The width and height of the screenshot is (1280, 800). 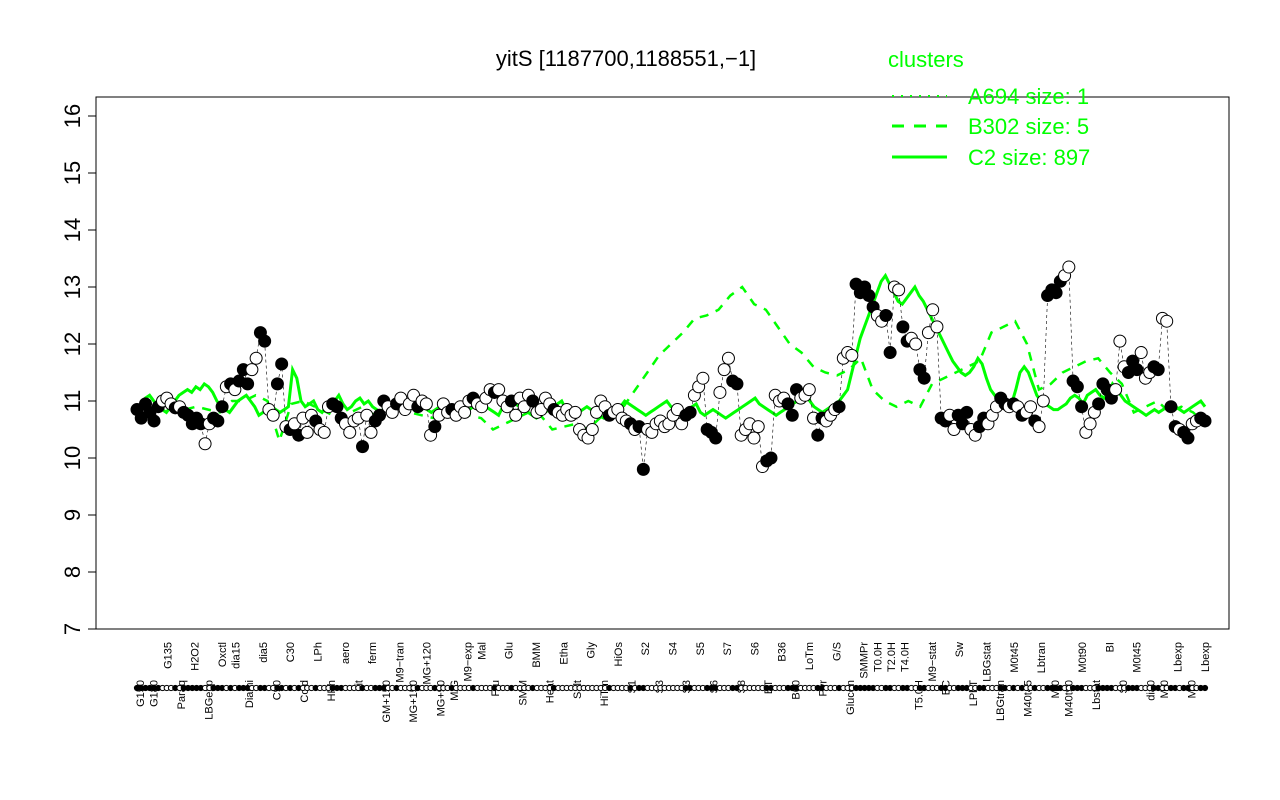 I want to click on legend-label-c2: C2 size: 897, so click(x=1029, y=157).